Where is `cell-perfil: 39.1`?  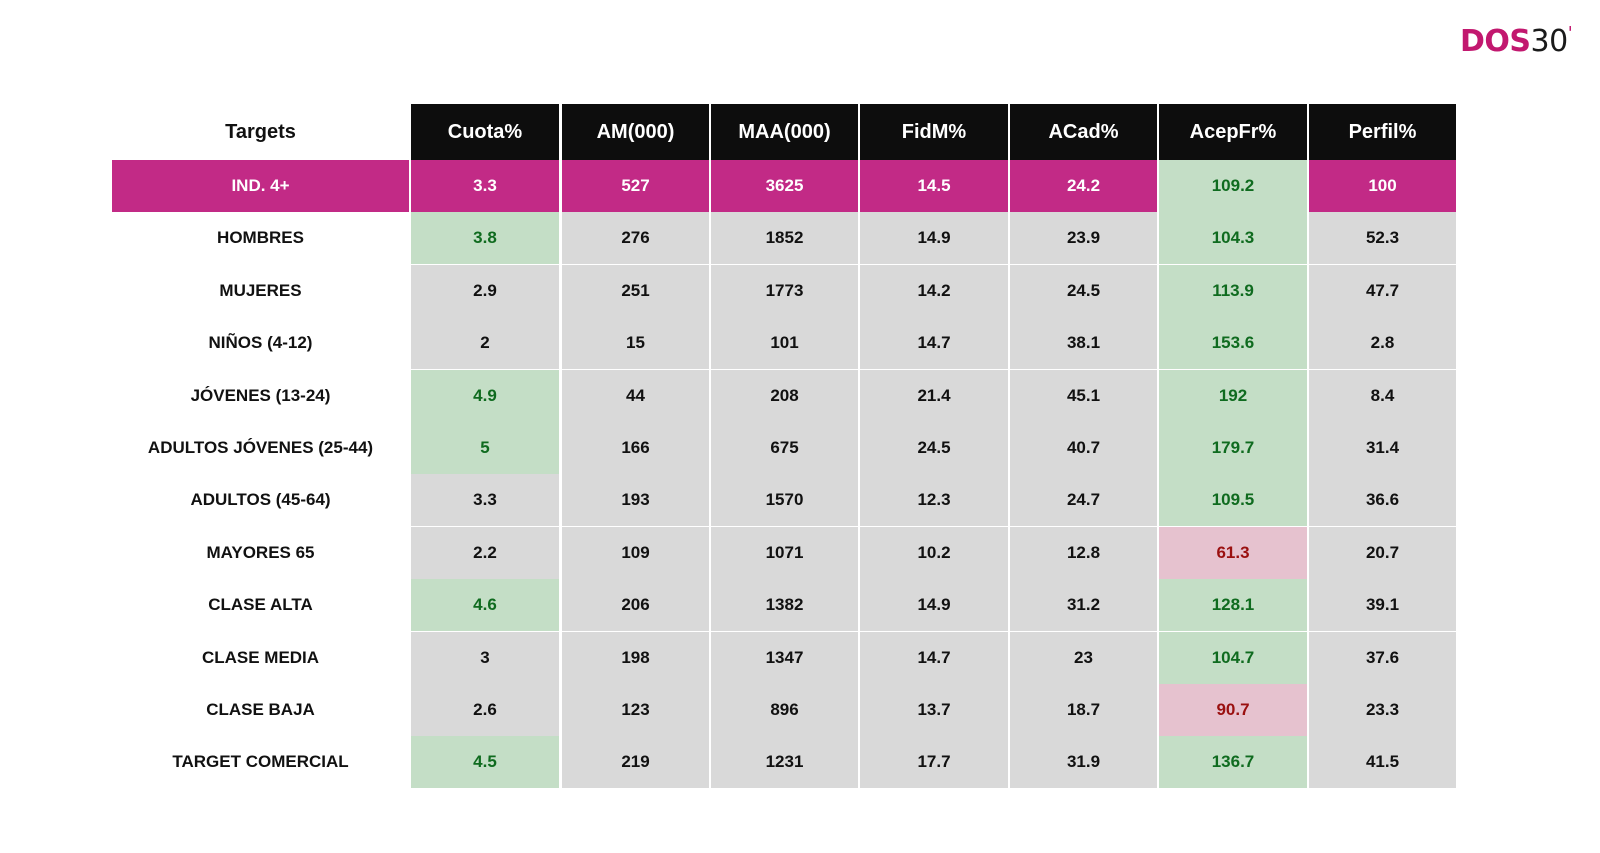 cell-perfil: 39.1 is located at coordinates (1382, 605).